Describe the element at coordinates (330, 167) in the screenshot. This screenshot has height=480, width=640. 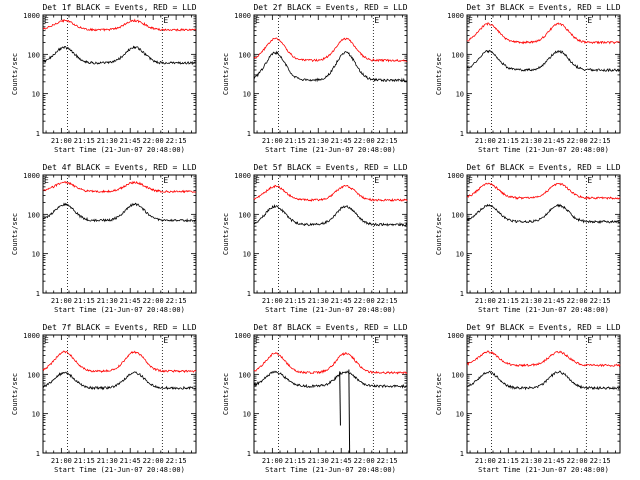
I see `panel-title: Det 5f BLACK = Events, RED = LLD` at that location.